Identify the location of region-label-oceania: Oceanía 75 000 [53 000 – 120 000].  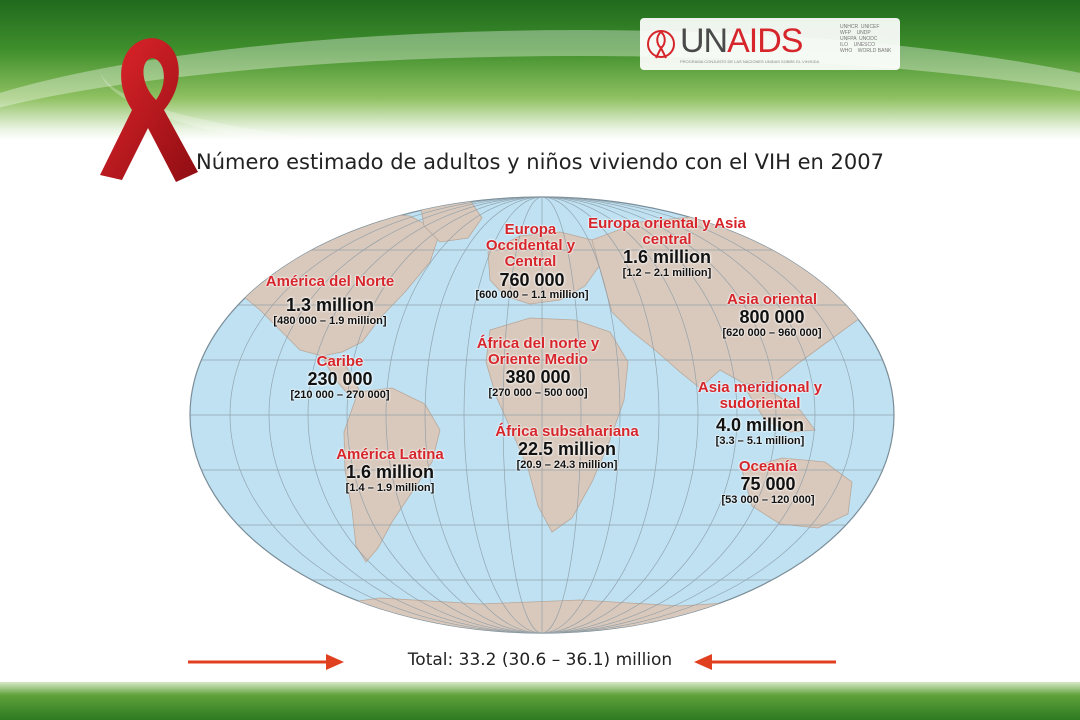
(768, 482).